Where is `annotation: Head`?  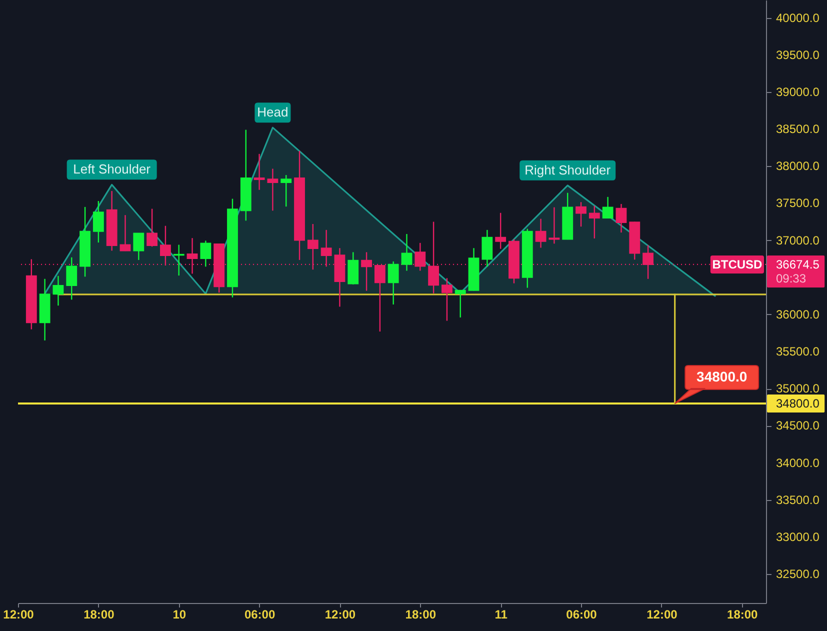
annotation: Head is located at coordinates (272, 112).